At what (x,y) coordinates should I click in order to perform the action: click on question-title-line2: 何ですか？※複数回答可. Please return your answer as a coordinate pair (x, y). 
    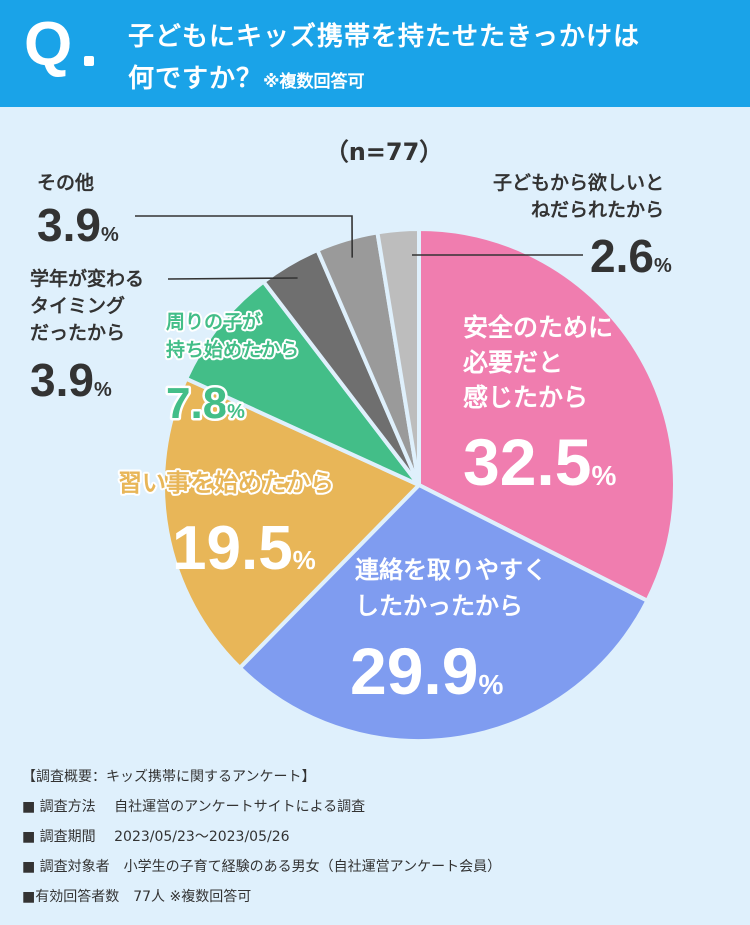
    Looking at the image, I should click on (246, 76).